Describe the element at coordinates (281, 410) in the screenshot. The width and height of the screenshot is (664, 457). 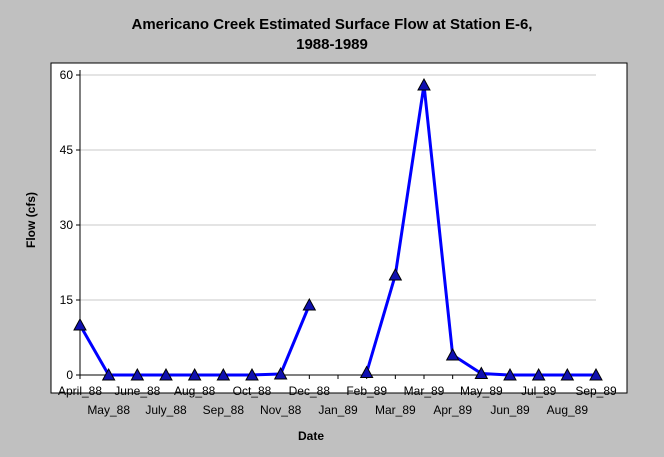
I see `x-tick-label-7: Nov_88` at that location.